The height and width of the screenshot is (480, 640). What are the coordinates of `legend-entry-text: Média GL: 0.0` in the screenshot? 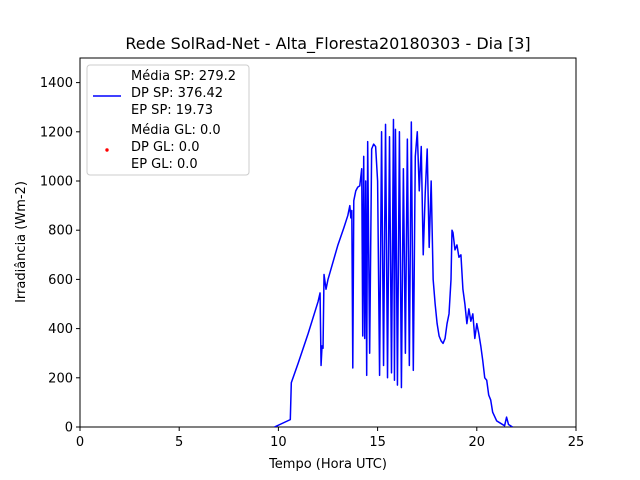 It's located at (176, 130).